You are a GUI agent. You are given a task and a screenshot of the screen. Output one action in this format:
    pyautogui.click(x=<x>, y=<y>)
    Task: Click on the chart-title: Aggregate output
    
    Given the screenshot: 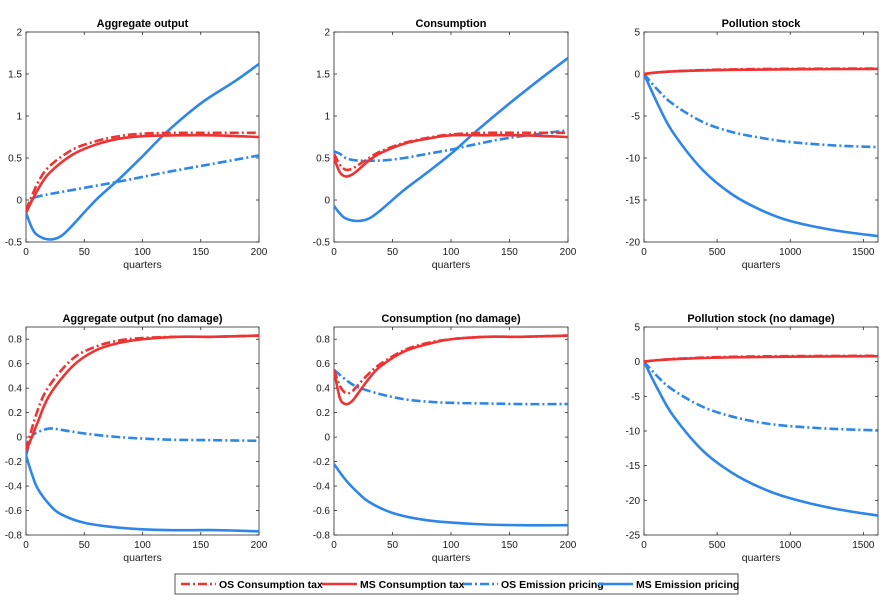 What is the action you would take?
    pyautogui.click(x=143, y=24)
    